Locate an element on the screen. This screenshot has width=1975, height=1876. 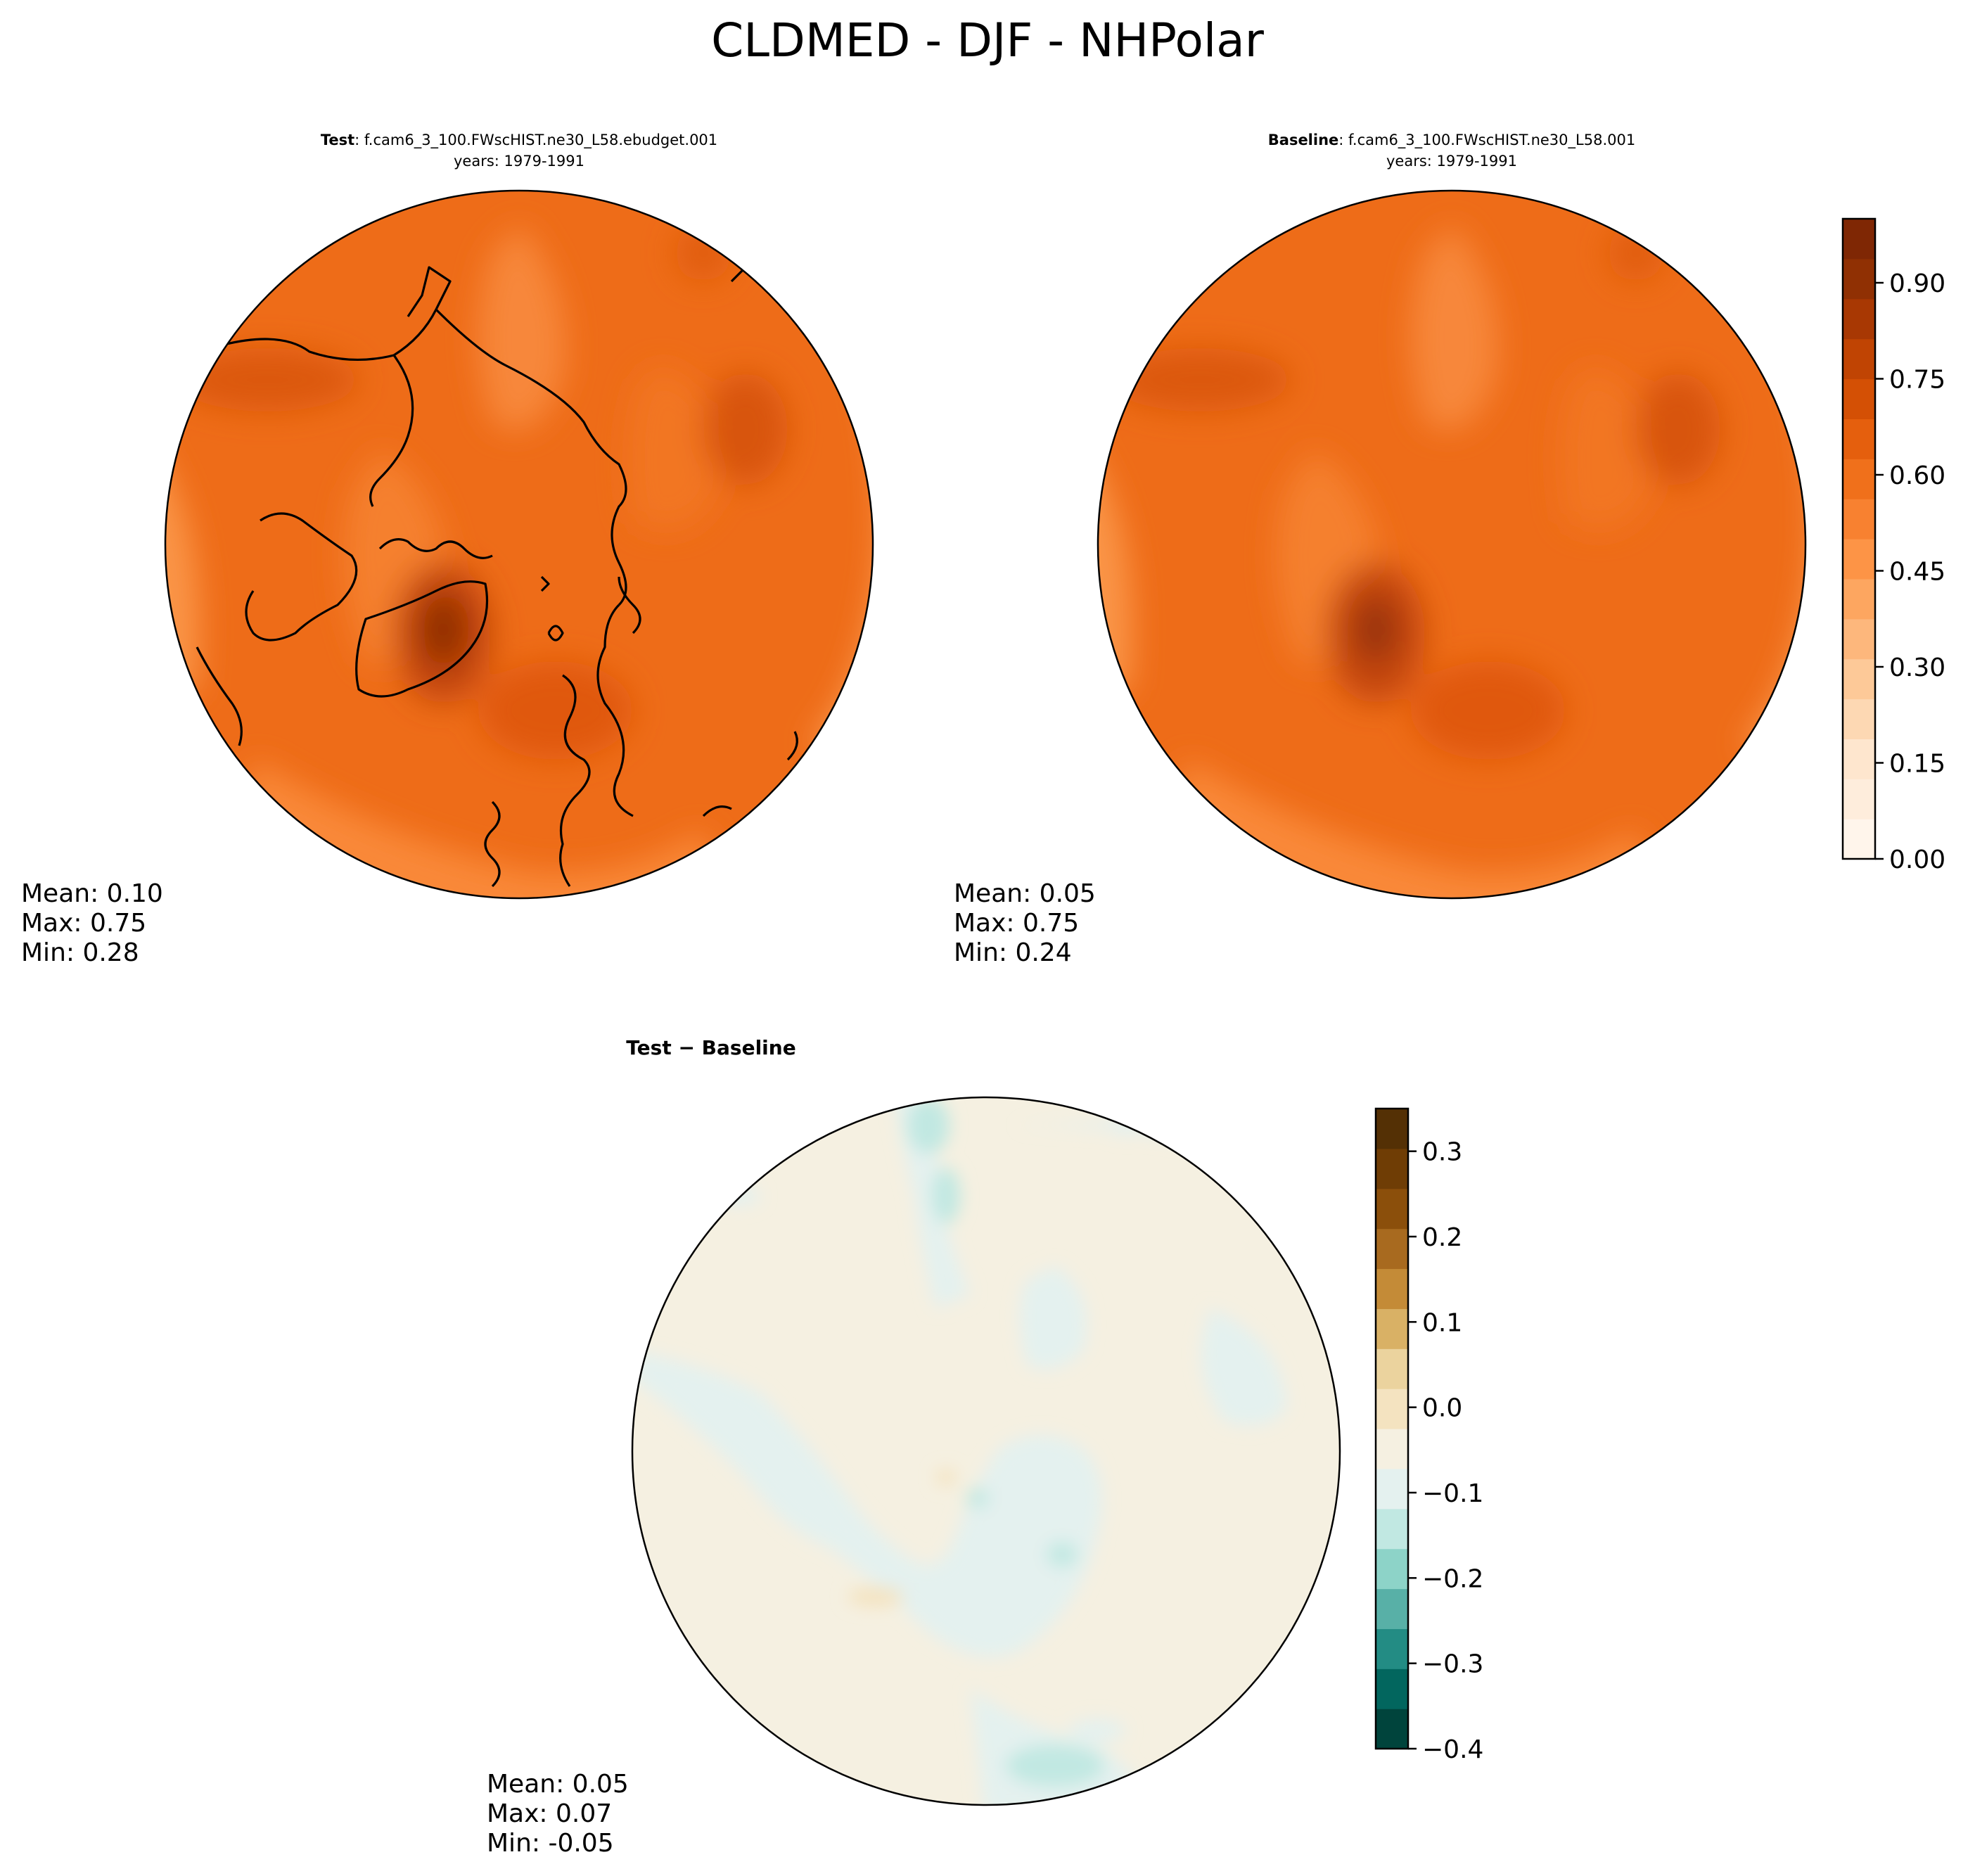
diff-panel-title: Test − Baseline is located at coordinates (710, 1047).